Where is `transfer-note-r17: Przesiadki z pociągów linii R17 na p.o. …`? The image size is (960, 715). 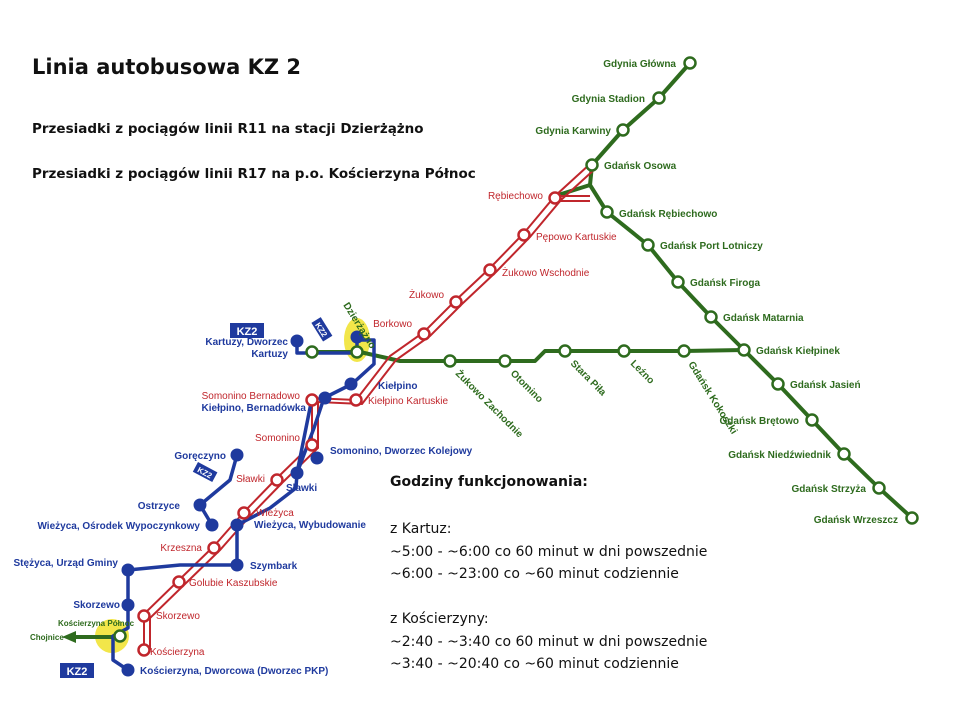
transfer-note-r17: Przesiadki z pociągów linii R17 na p.o. … is located at coordinates (254, 174).